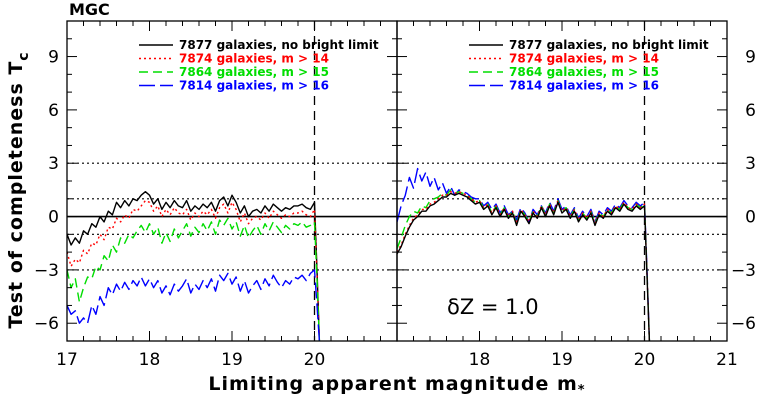 This screenshot has height=403, width=770. I want to click on x-axis-title-text: Limiting apparent magnitude m, so click(392, 384).